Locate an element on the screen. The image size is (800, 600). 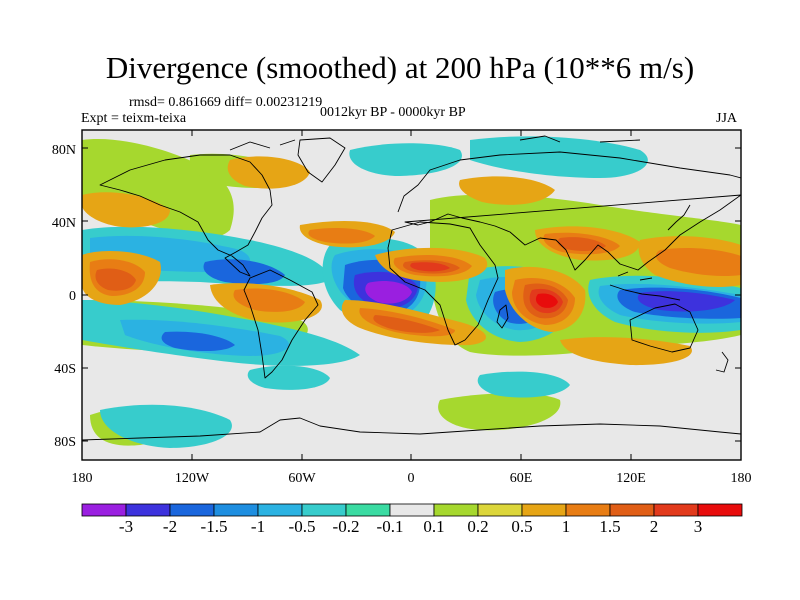
colorbar-label: 0.5 is located at coordinates (521, 526).